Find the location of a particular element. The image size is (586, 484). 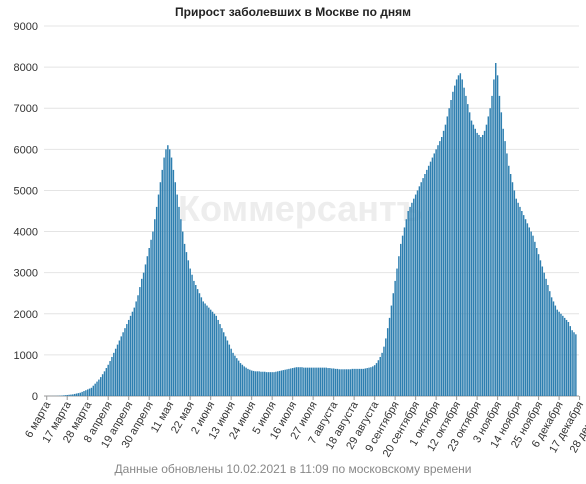

y-tick-label: 4000 is located at coordinates (26, 233).